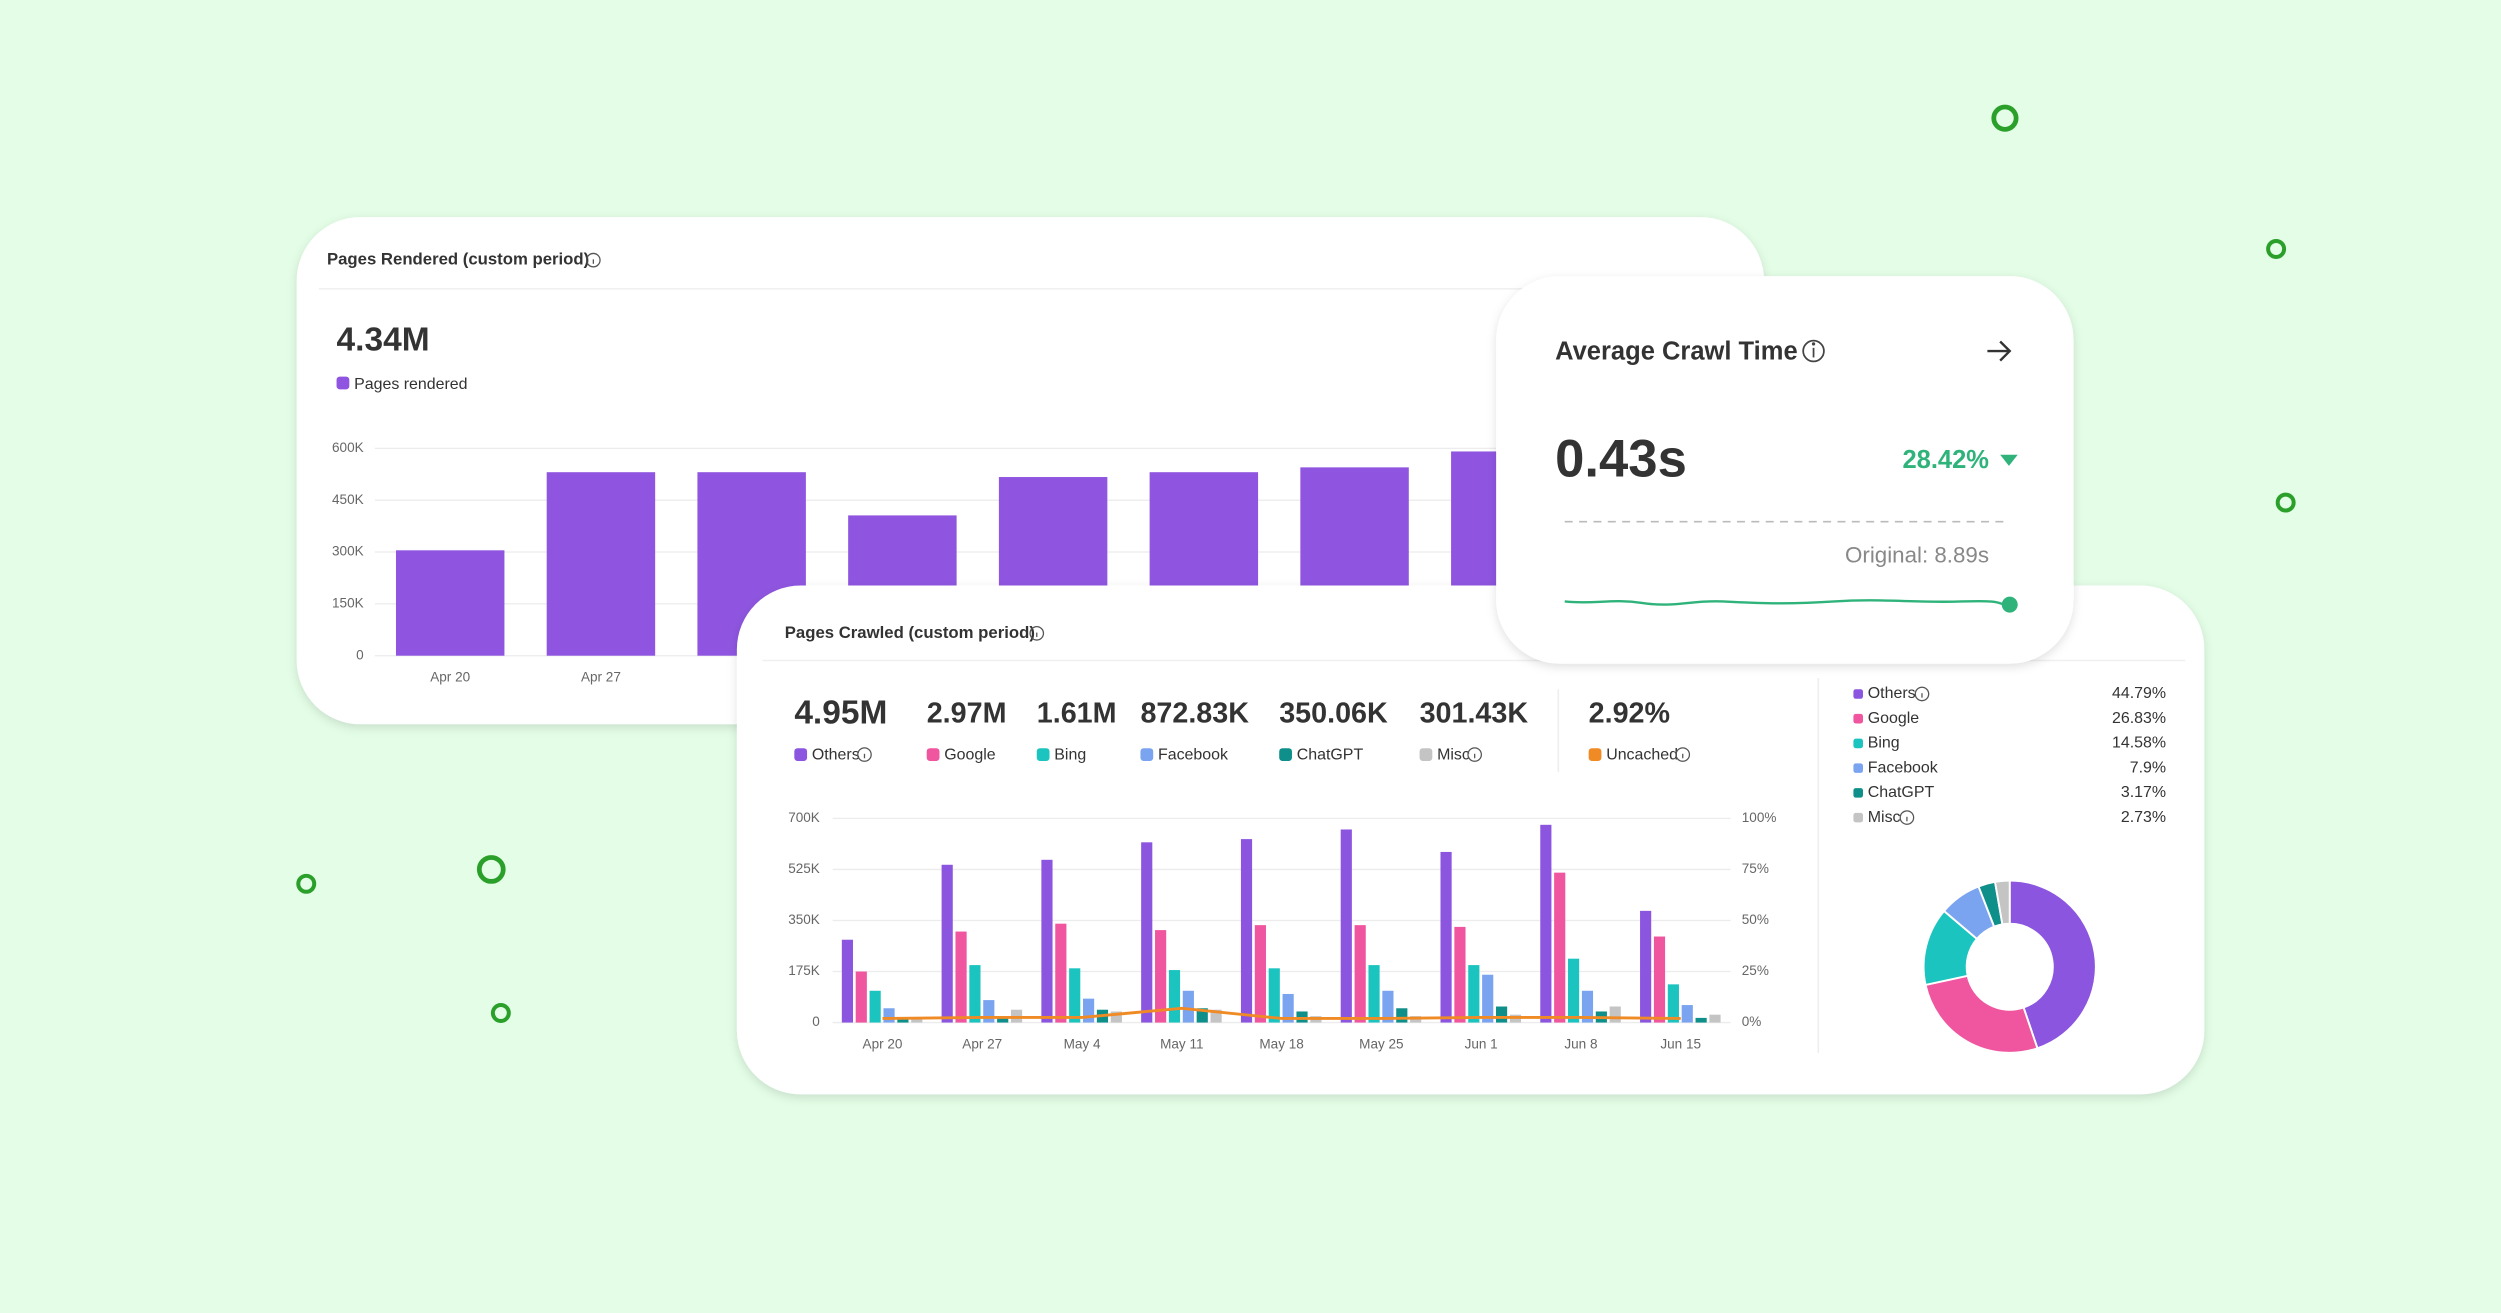  Describe the element at coordinates (804, 919) in the screenshot. I see `y-tick-label: 350K` at that location.